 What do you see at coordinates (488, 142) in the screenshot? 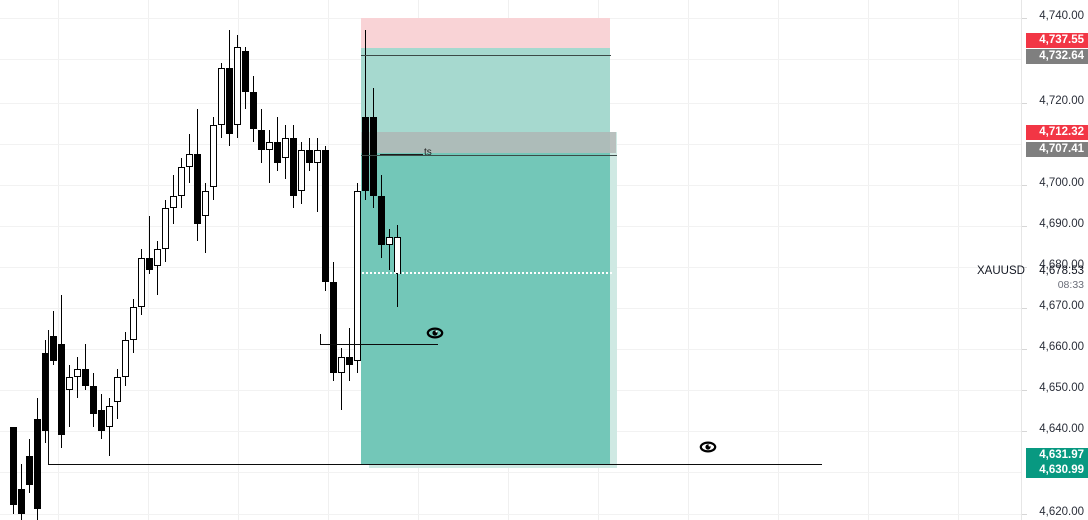
I see `entry-zone` at bounding box center [488, 142].